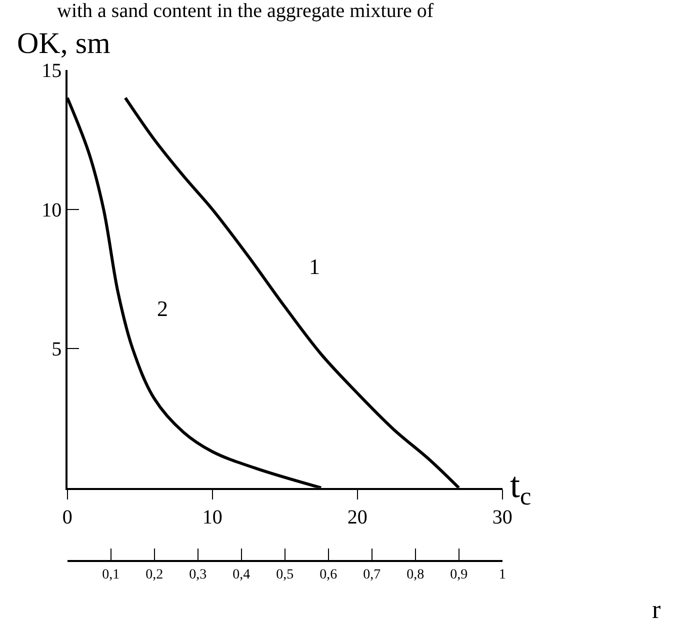 The image size is (694, 631). I want to click on x2-tick-label: 1, so click(502, 575).